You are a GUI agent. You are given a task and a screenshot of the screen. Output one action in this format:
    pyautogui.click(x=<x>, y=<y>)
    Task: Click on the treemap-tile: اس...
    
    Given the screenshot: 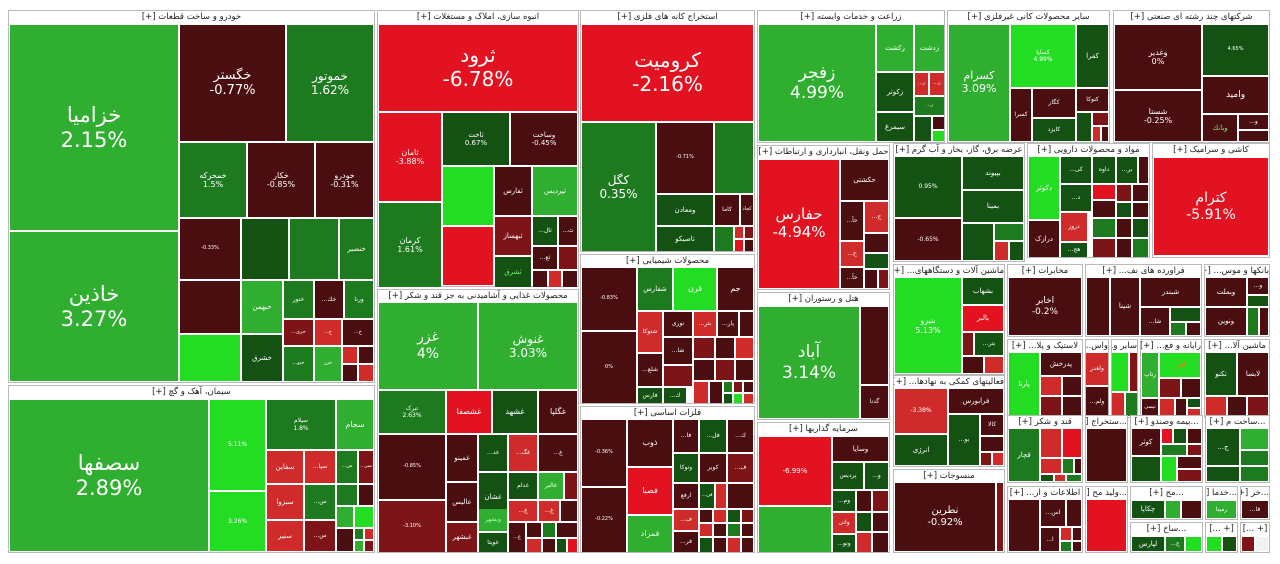 What is the action you would take?
    pyautogui.click(x=1053, y=513)
    